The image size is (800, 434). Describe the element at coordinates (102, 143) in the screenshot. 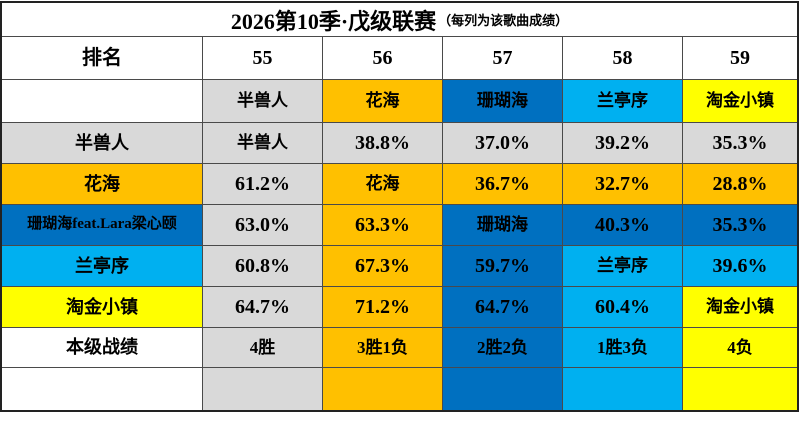

I see `row-label-banshouren: 半兽人` at that location.